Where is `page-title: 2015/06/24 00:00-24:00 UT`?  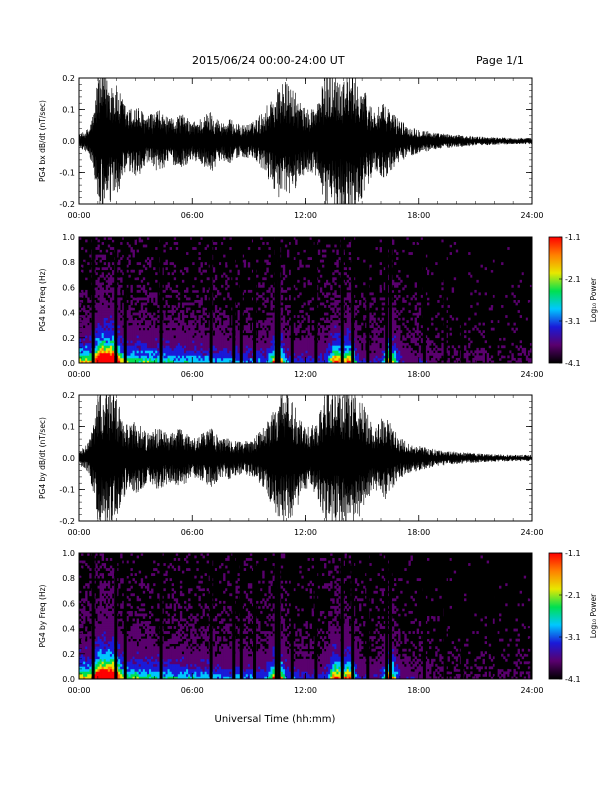 page-title: 2015/06/24 00:00-24:00 UT is located at coordinates (268, 60).